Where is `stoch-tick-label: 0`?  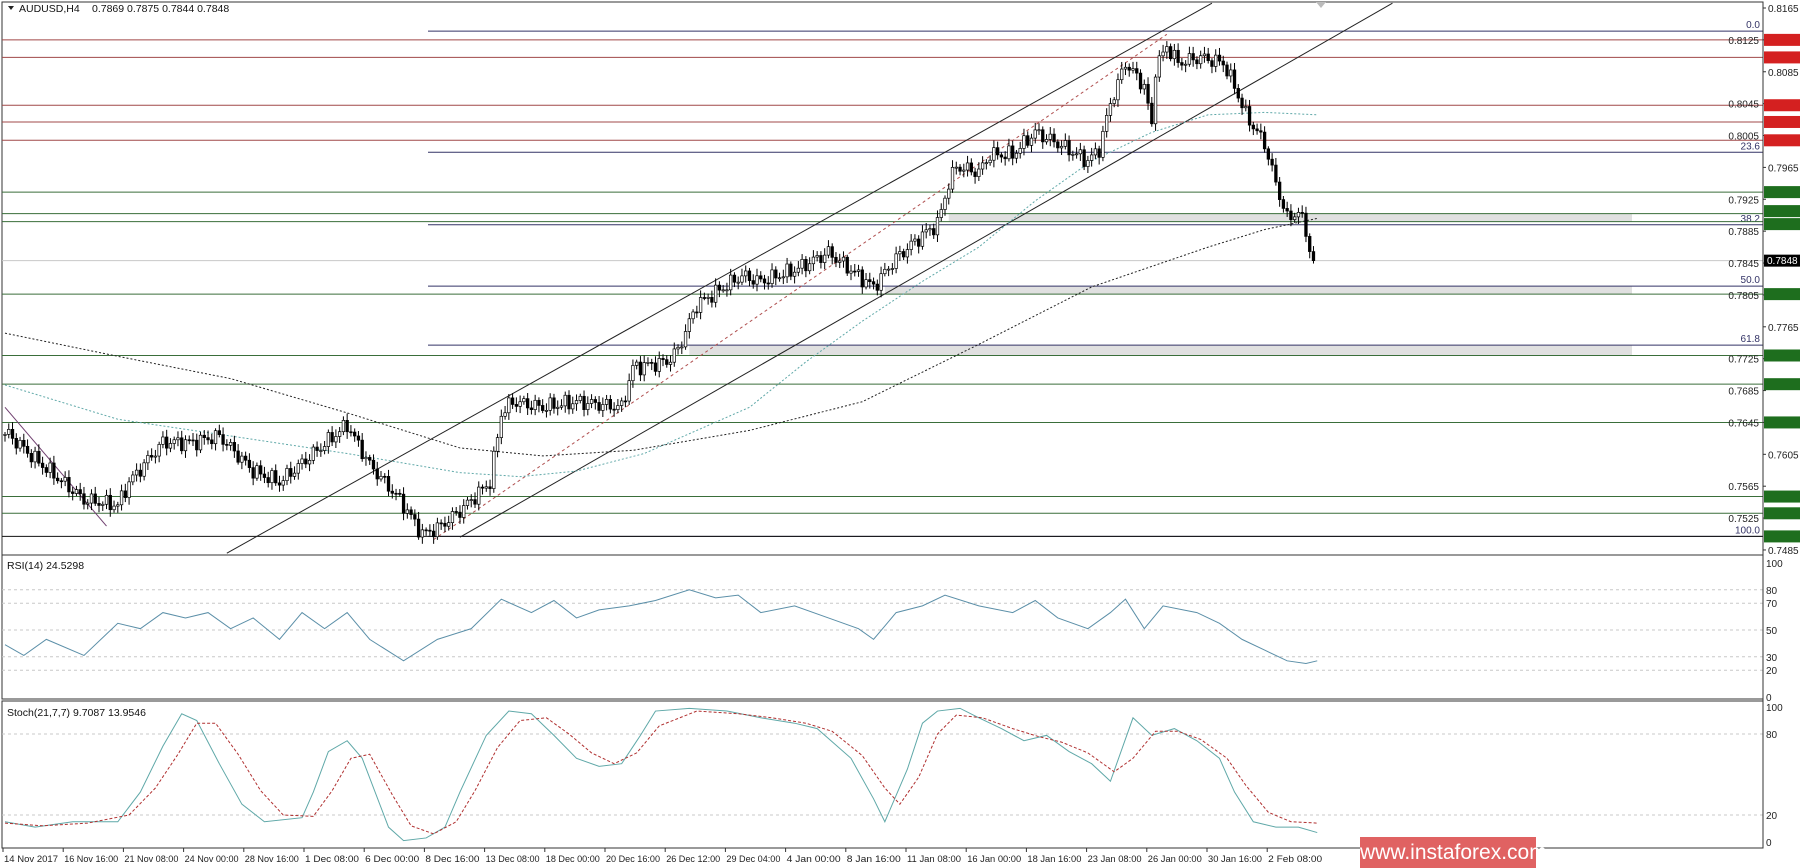 stoch-tick-label: 0 is located at coordinates (1769, 843).